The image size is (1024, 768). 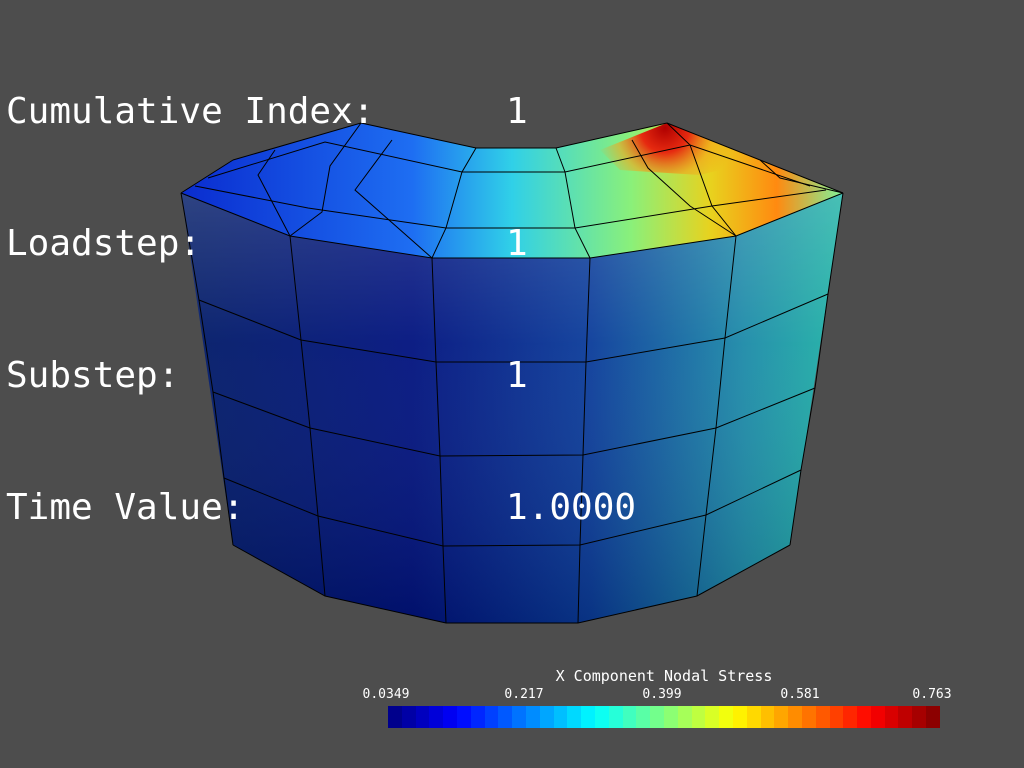 I want to click on colorbar-tick-label: 0.0349, so click(x=386, y=694).